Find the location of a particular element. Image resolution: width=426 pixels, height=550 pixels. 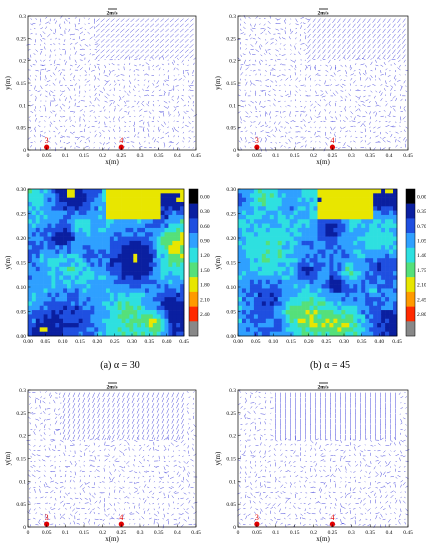

colorbar-label: 1.50 is located at coordinates (205, 271).